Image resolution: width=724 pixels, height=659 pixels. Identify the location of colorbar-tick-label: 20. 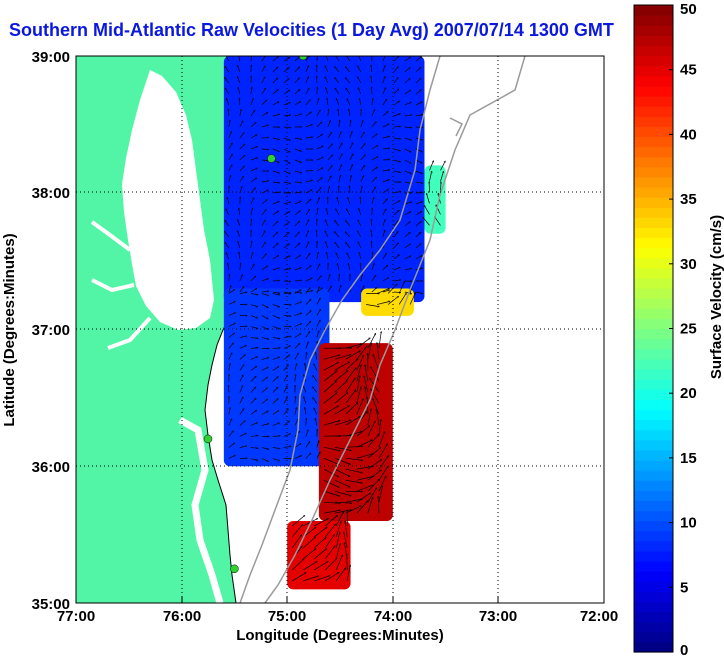
(688, 393).